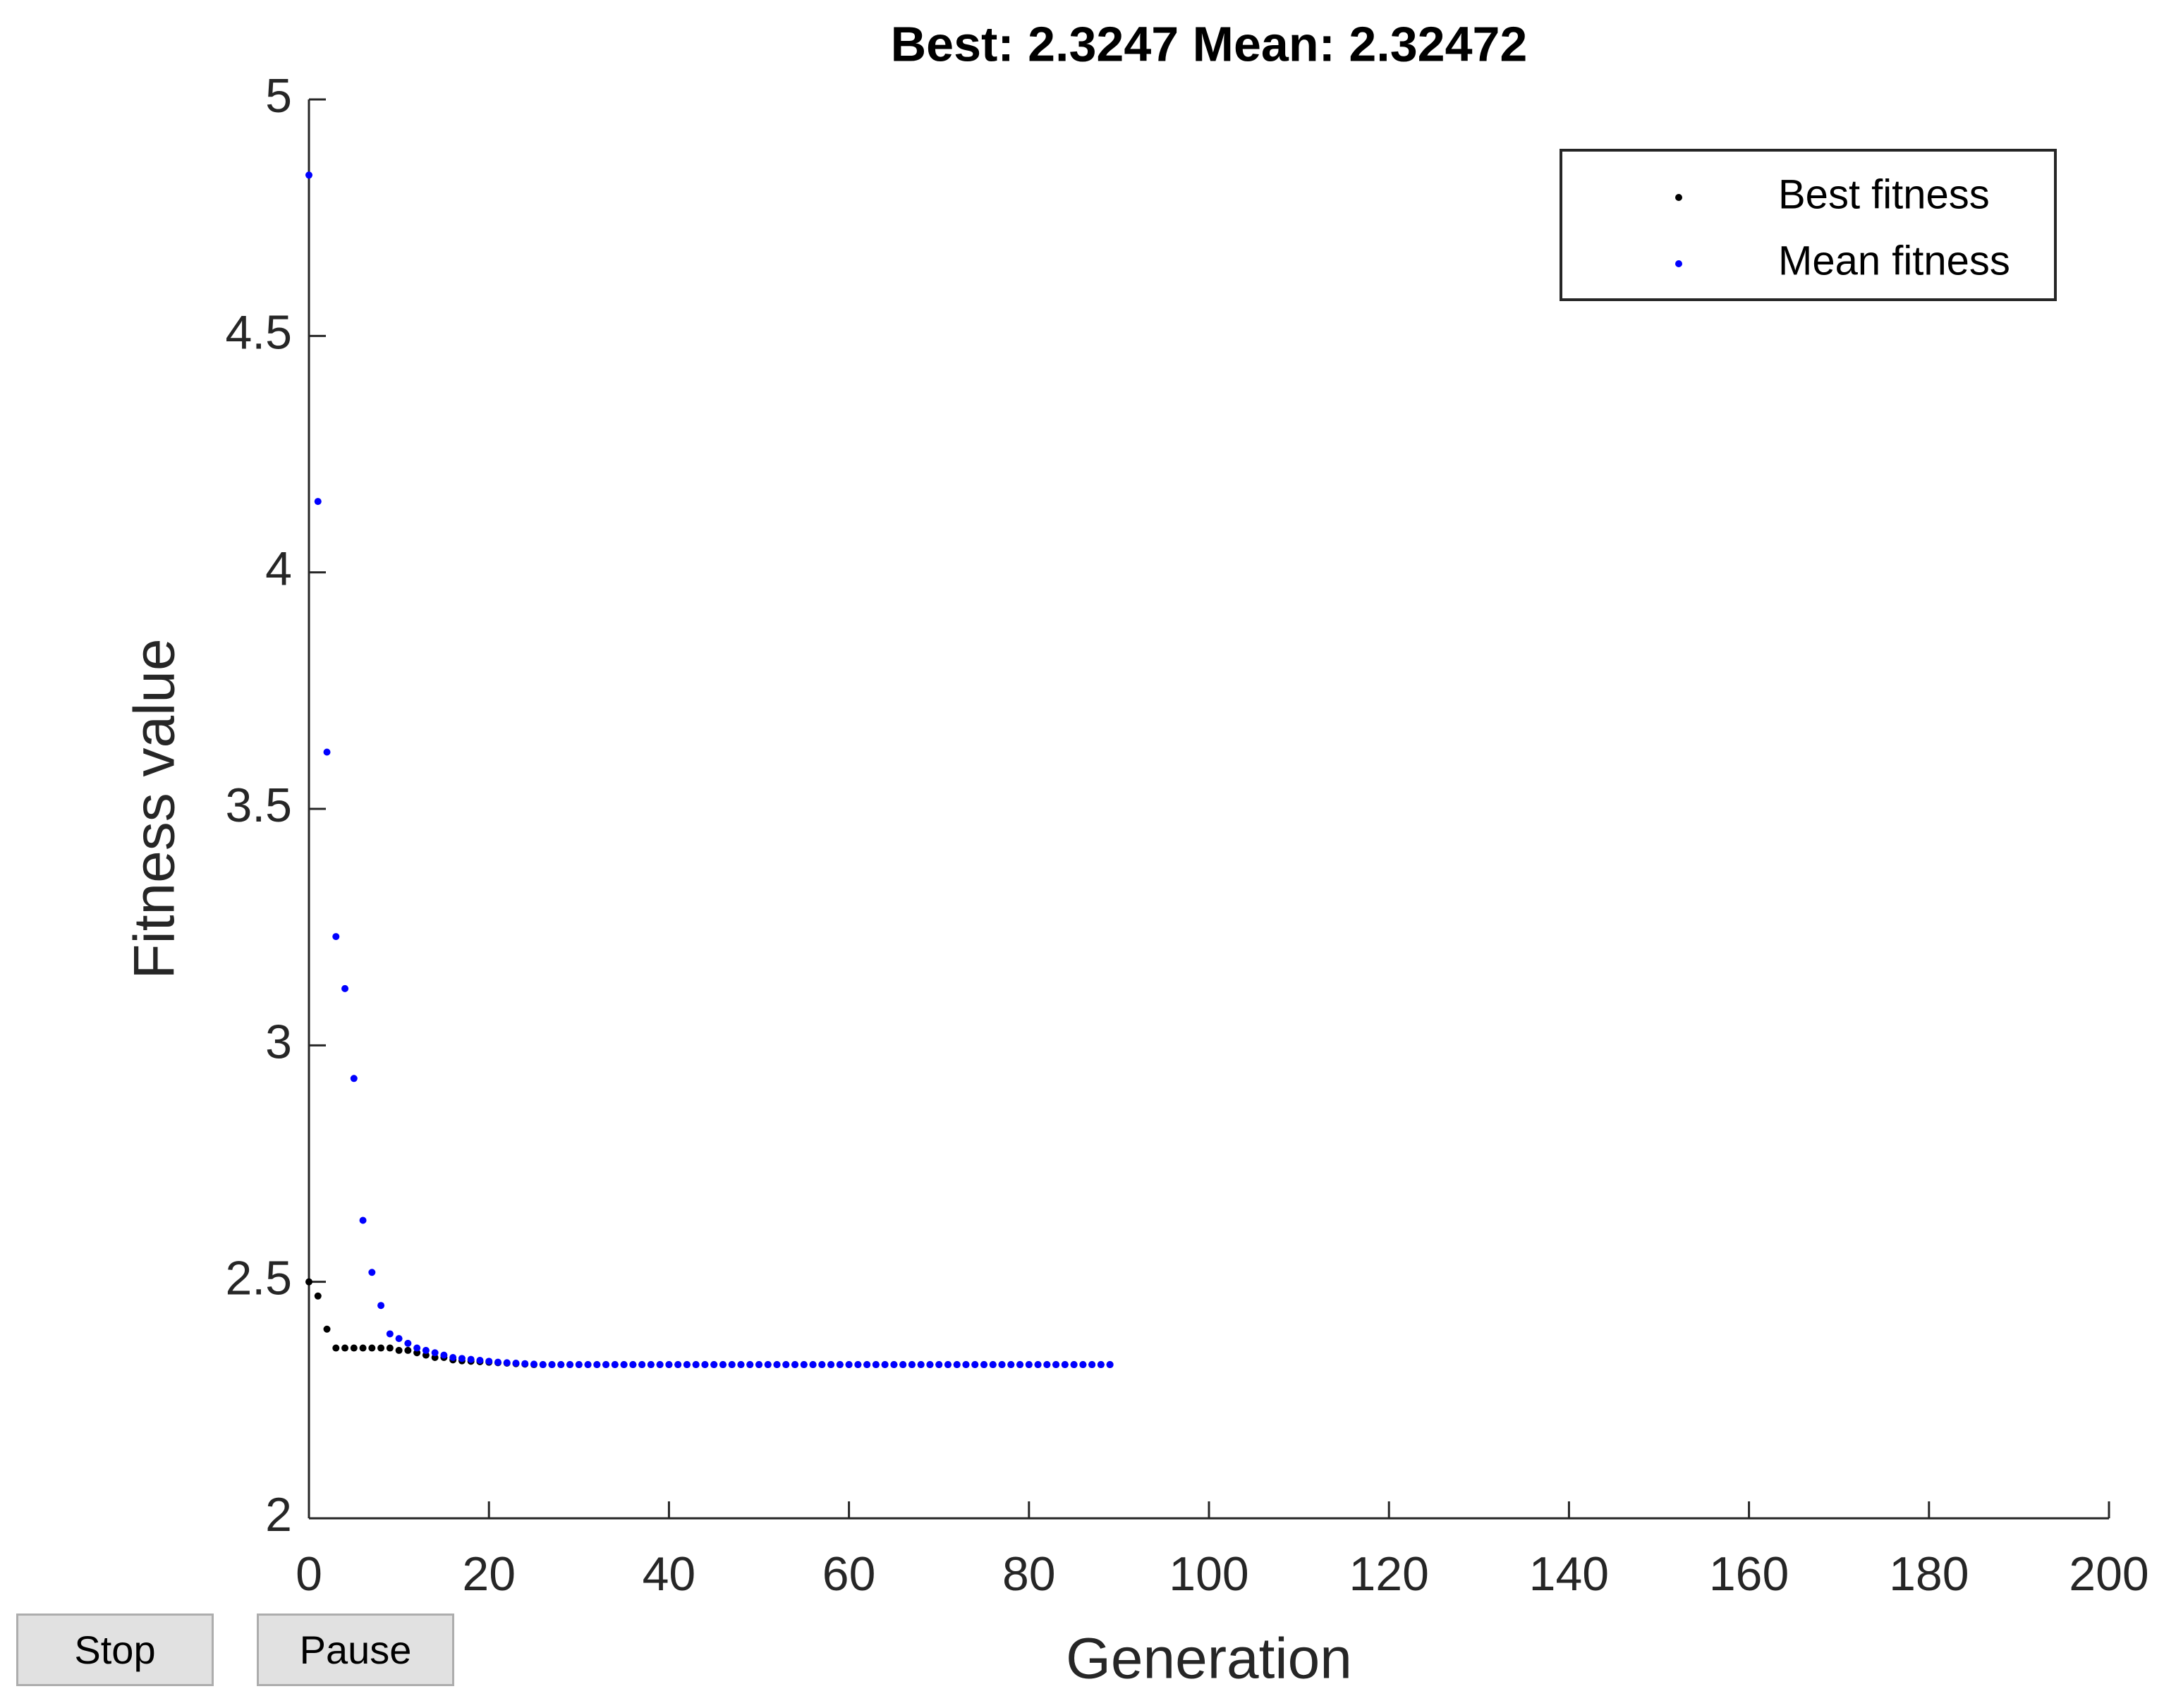 The image size is (2164, 1708). I want to click on stop-button: Stop, so click(115, 1650).